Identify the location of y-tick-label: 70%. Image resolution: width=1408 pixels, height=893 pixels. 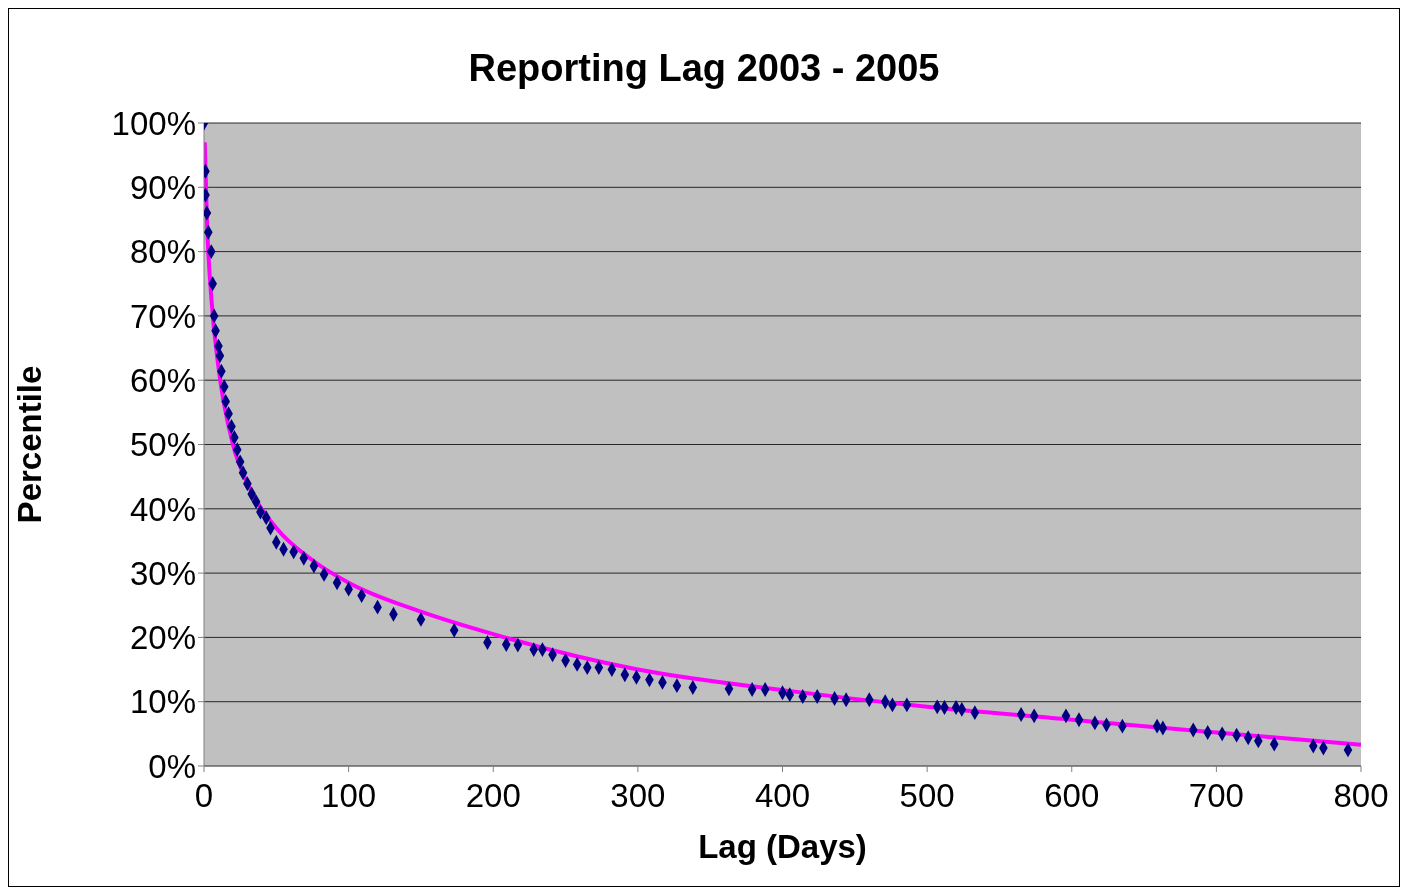
(162, 316).